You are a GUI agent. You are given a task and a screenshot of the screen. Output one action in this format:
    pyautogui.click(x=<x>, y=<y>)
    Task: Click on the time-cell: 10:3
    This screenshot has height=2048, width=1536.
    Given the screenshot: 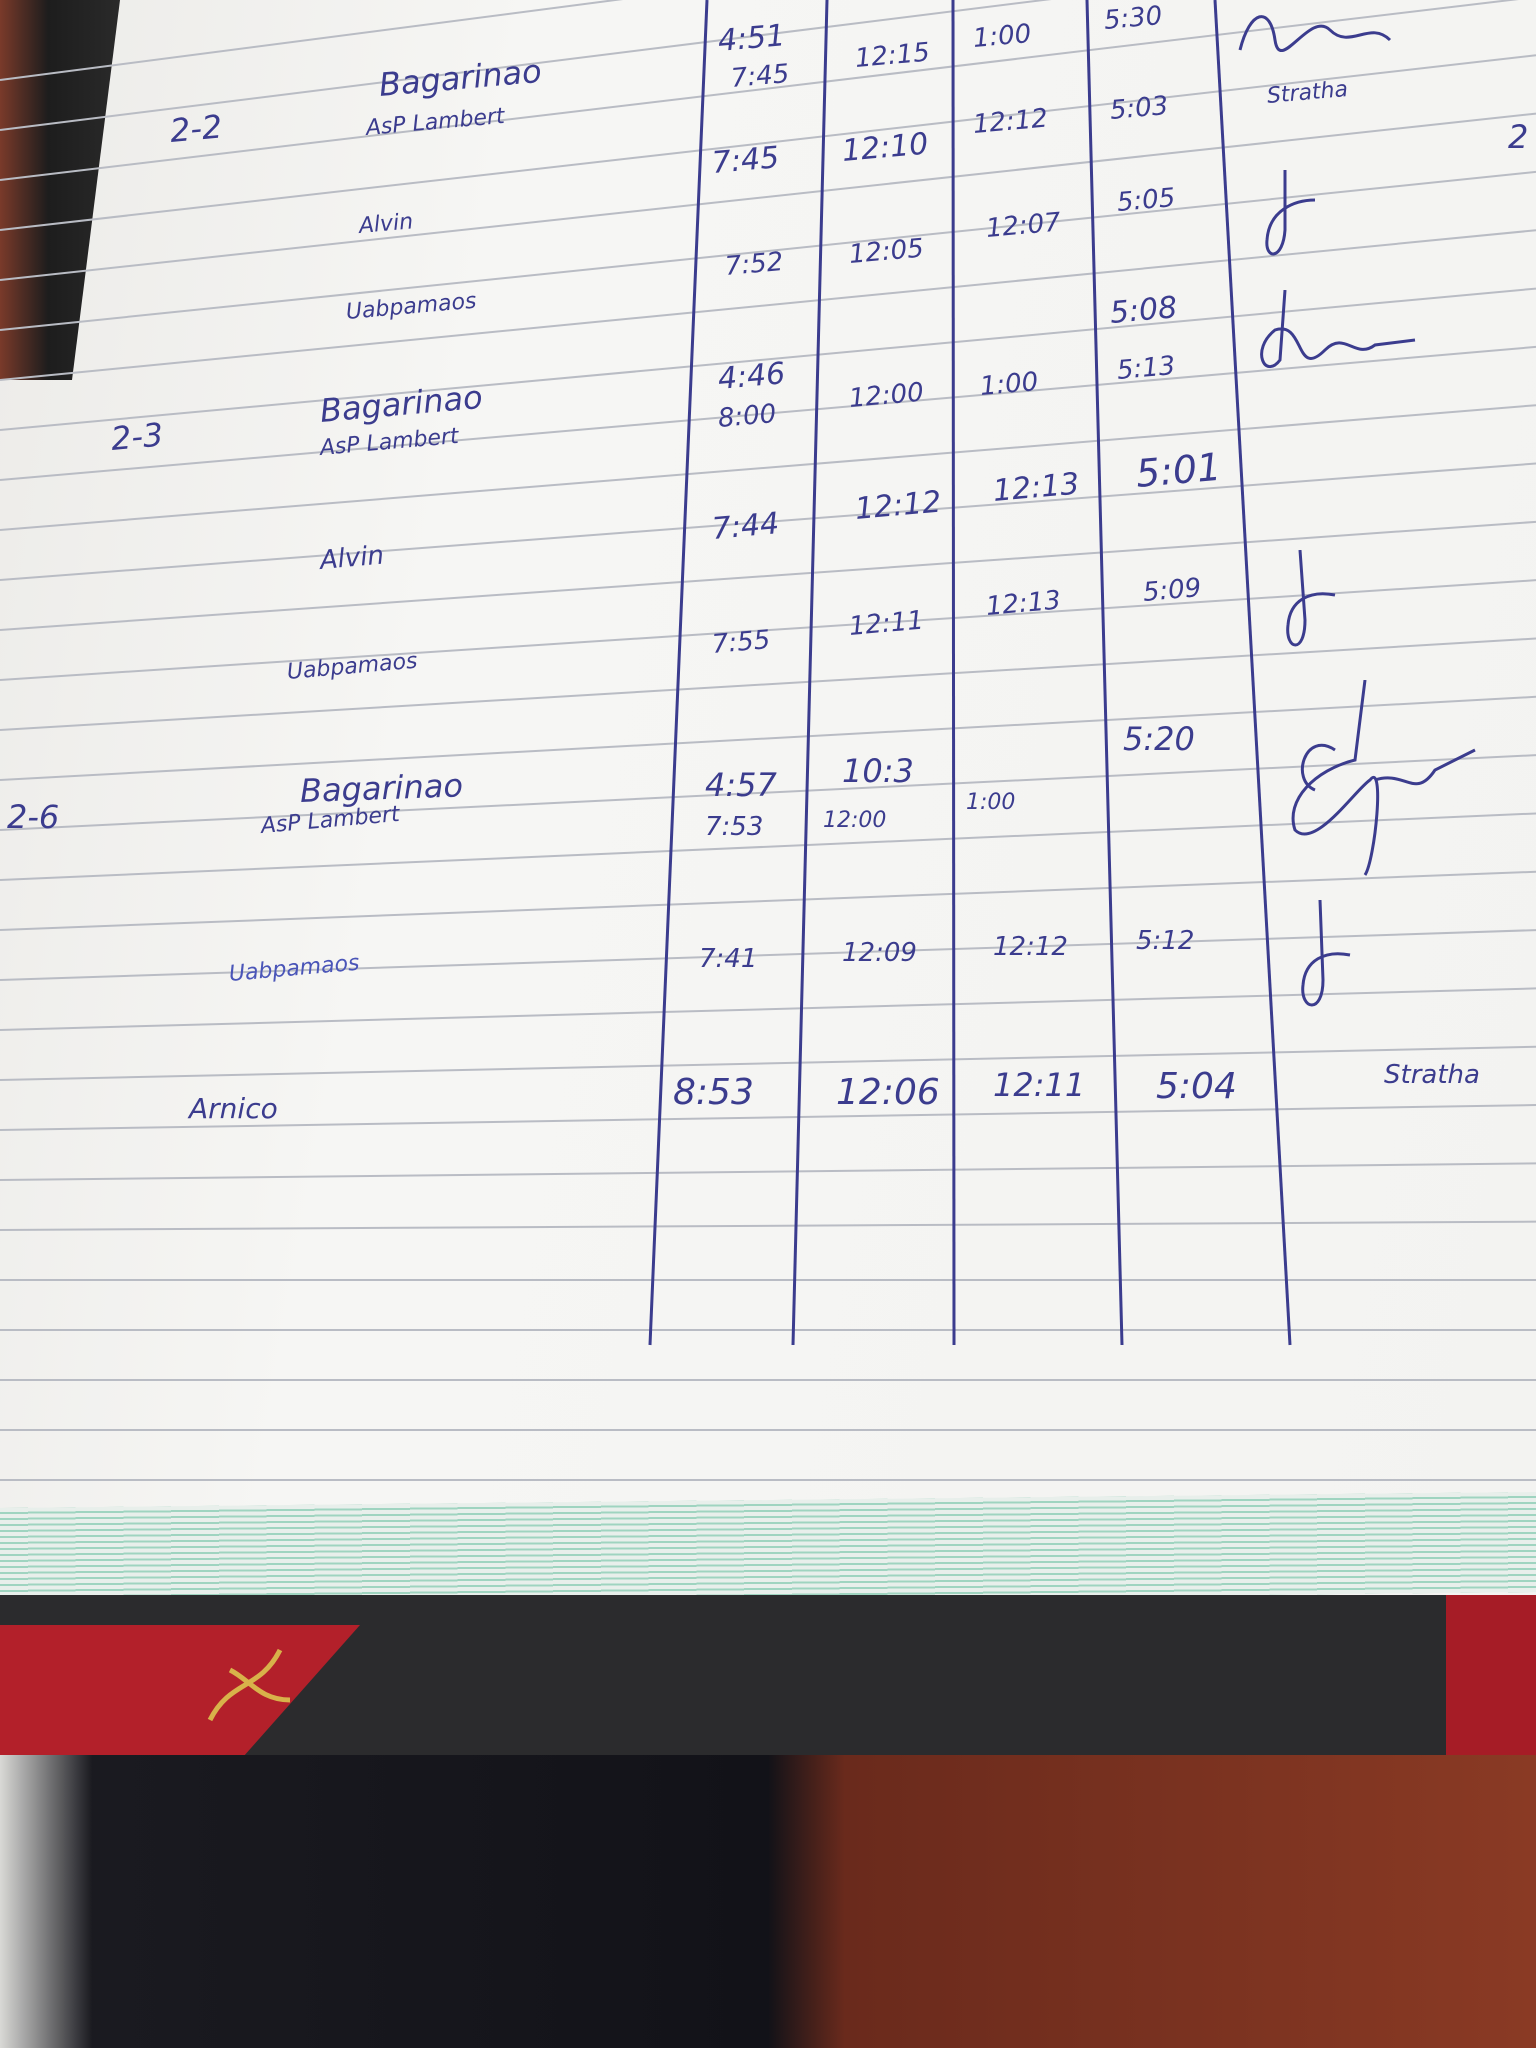 What is the action you would take?
    pyautogui.click(x=878, y=771)
    